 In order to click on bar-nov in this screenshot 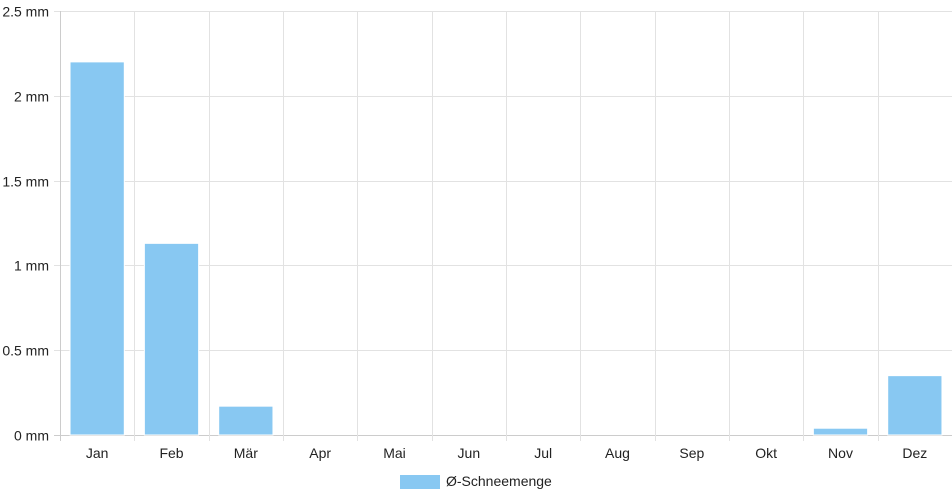, I will do `click(840, 431)`.